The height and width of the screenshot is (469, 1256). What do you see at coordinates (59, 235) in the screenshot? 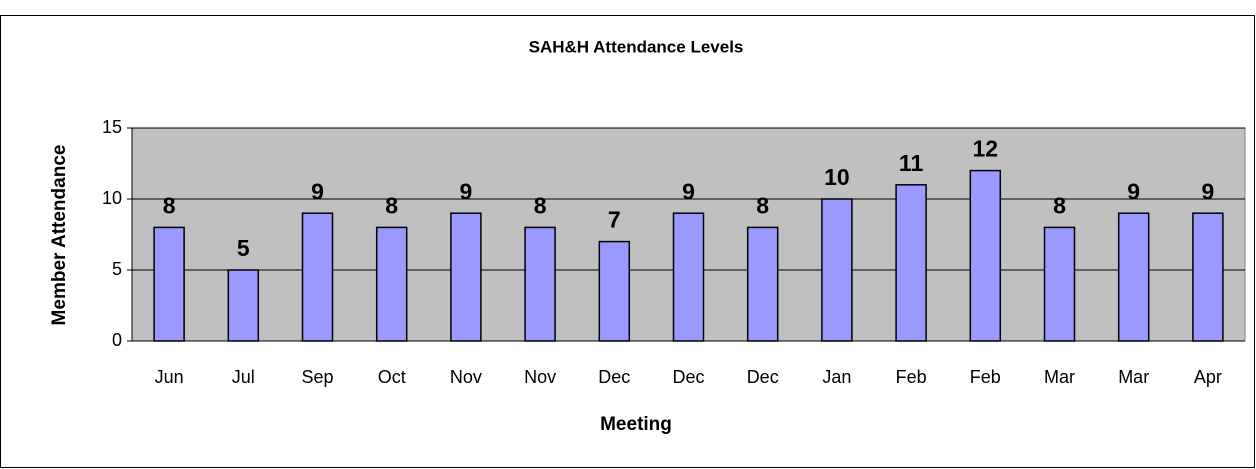
I see `y-axis-label: Member Attendance` at bounding box center [59, 235].